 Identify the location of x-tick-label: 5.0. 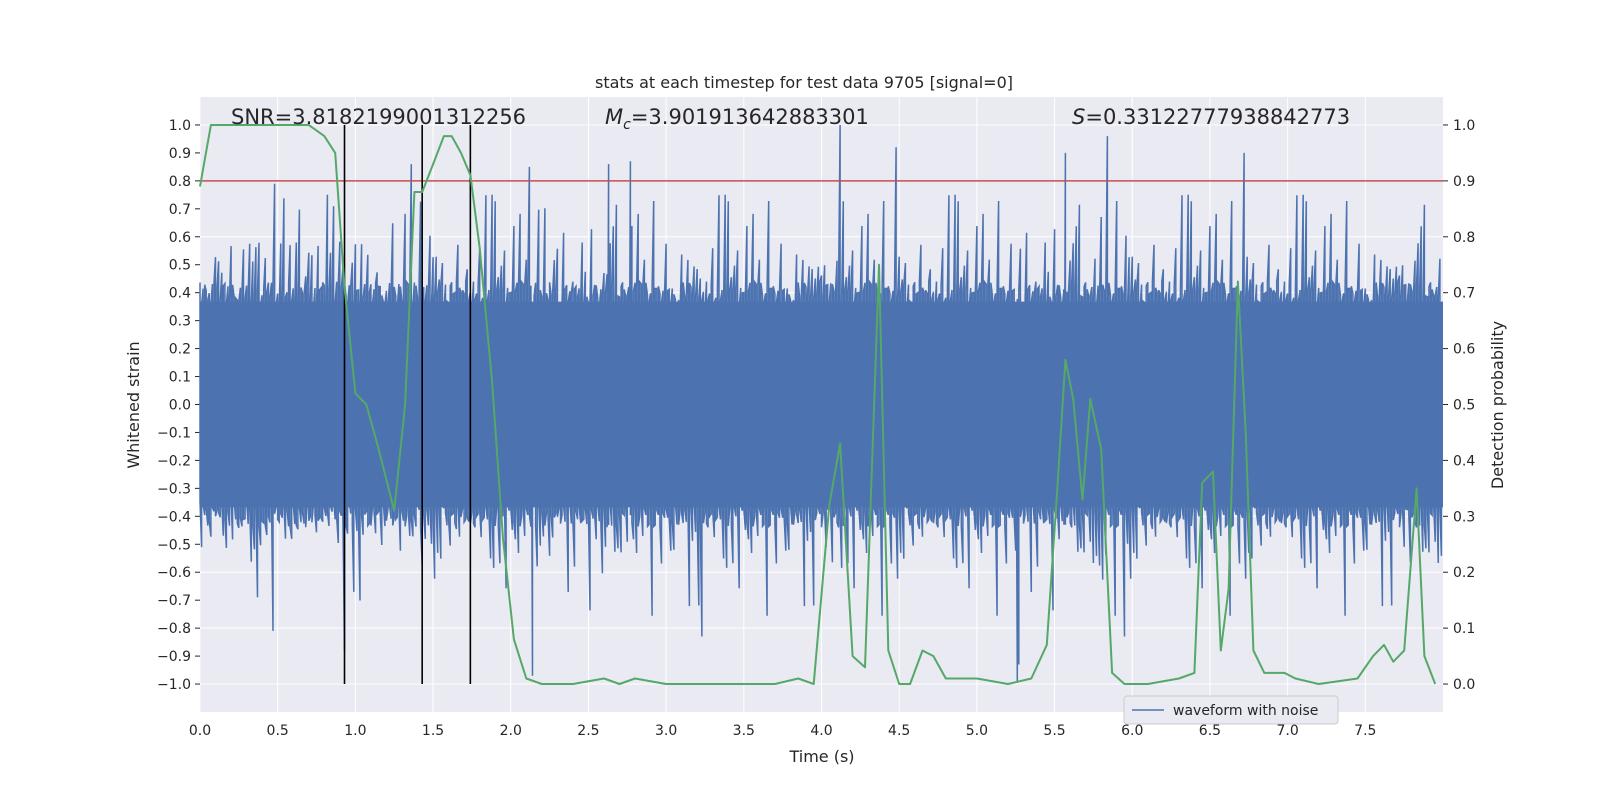
(977, 731).